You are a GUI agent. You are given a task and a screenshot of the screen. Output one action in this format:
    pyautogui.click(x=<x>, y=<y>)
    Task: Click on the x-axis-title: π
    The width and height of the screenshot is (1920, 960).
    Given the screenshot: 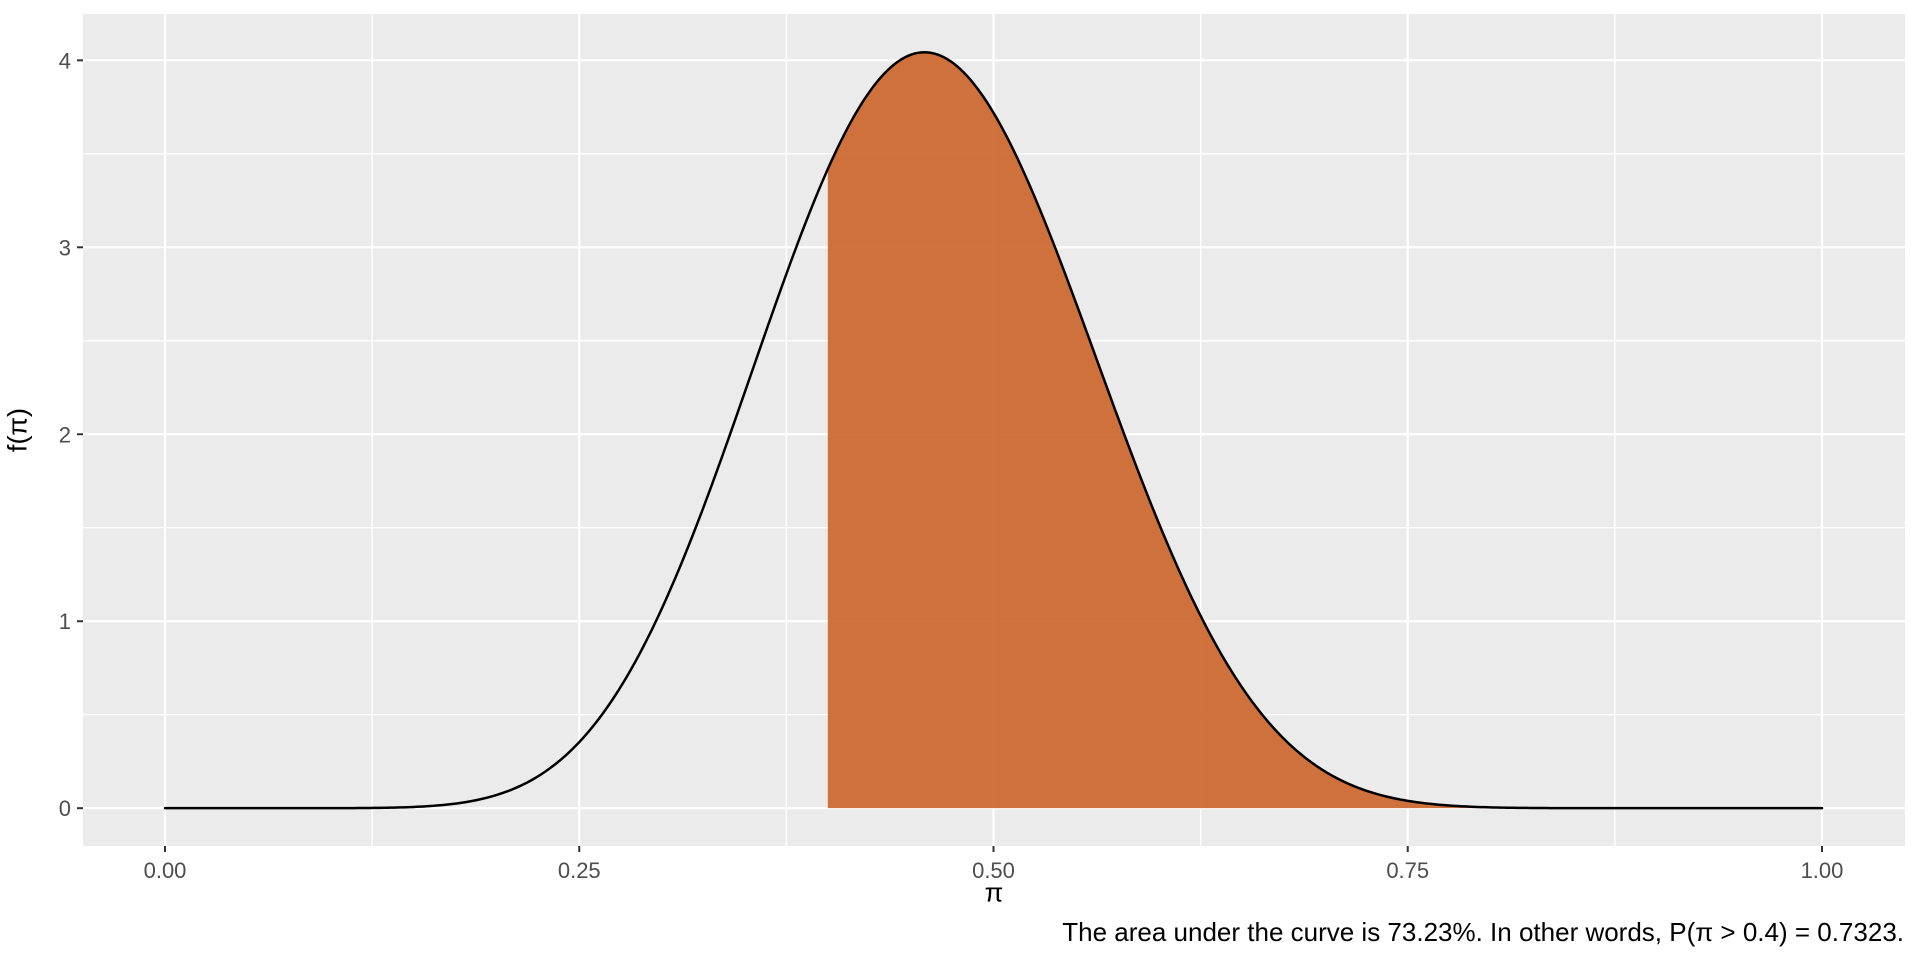 What is the action you would take?
    pyautogui.click(x=994, y=892)
    